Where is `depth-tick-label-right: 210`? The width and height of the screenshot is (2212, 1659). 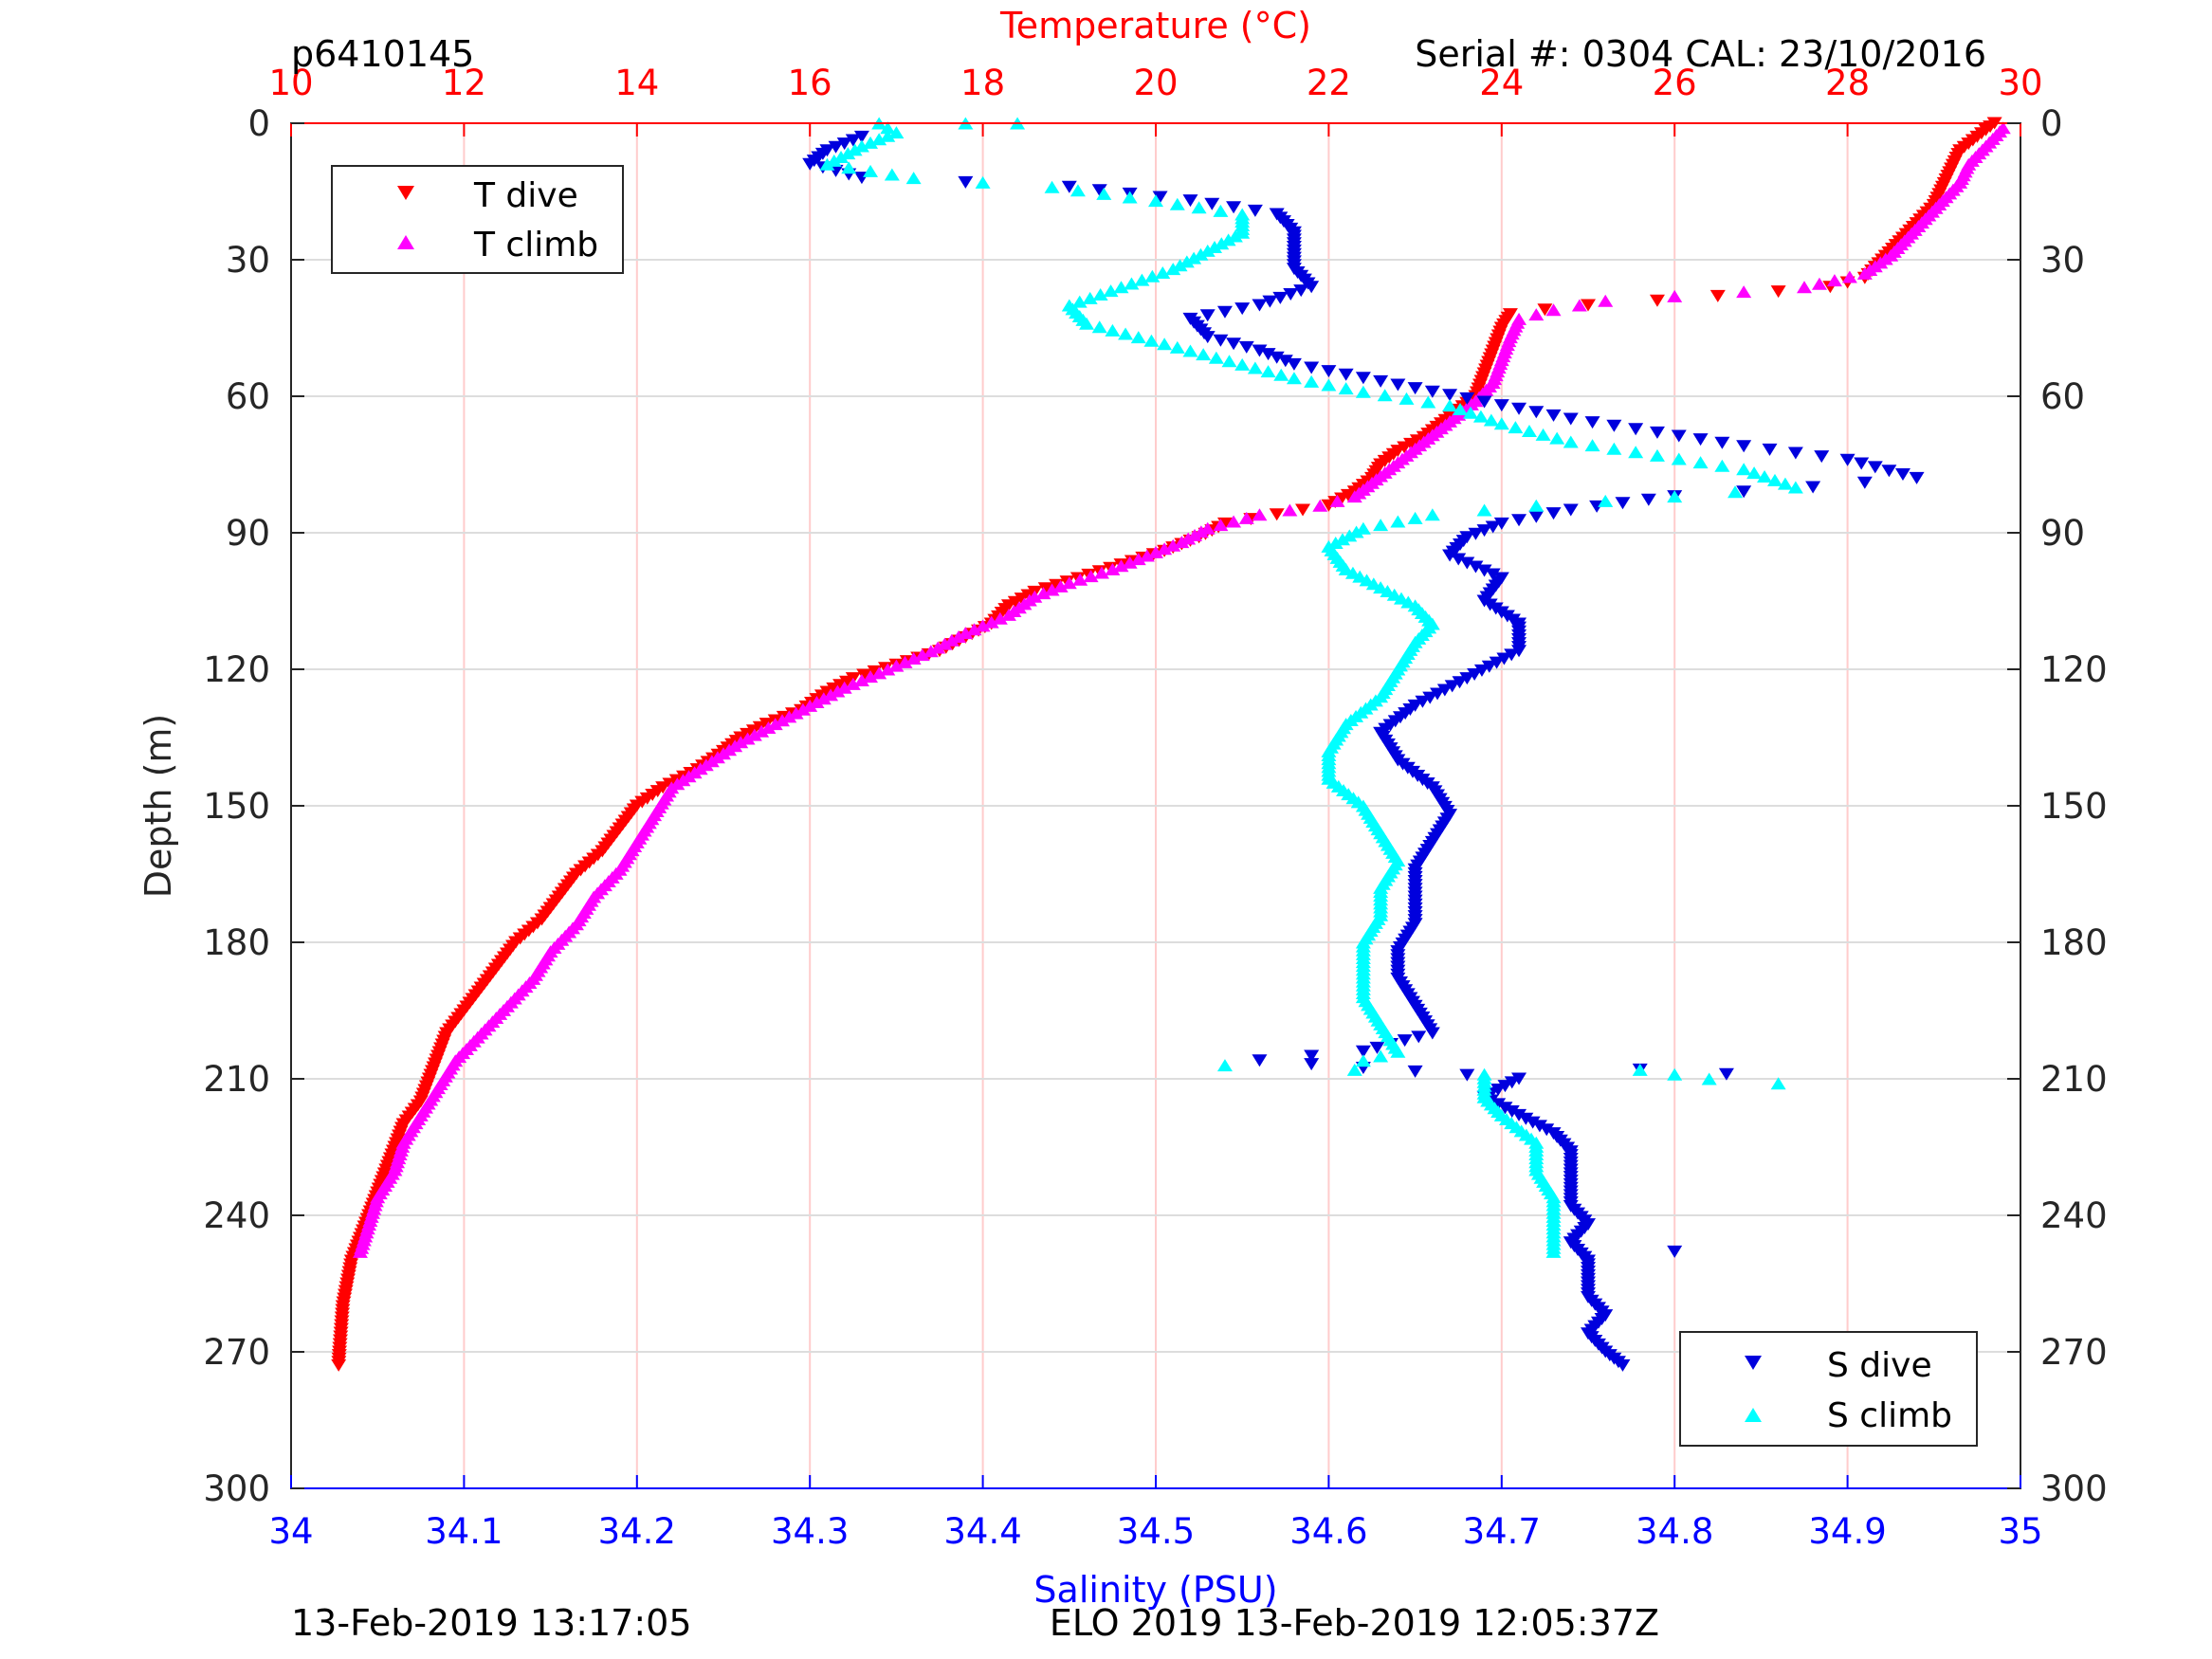 depth-tick-label-right: 210 is located at coordinates (2074, 1079).